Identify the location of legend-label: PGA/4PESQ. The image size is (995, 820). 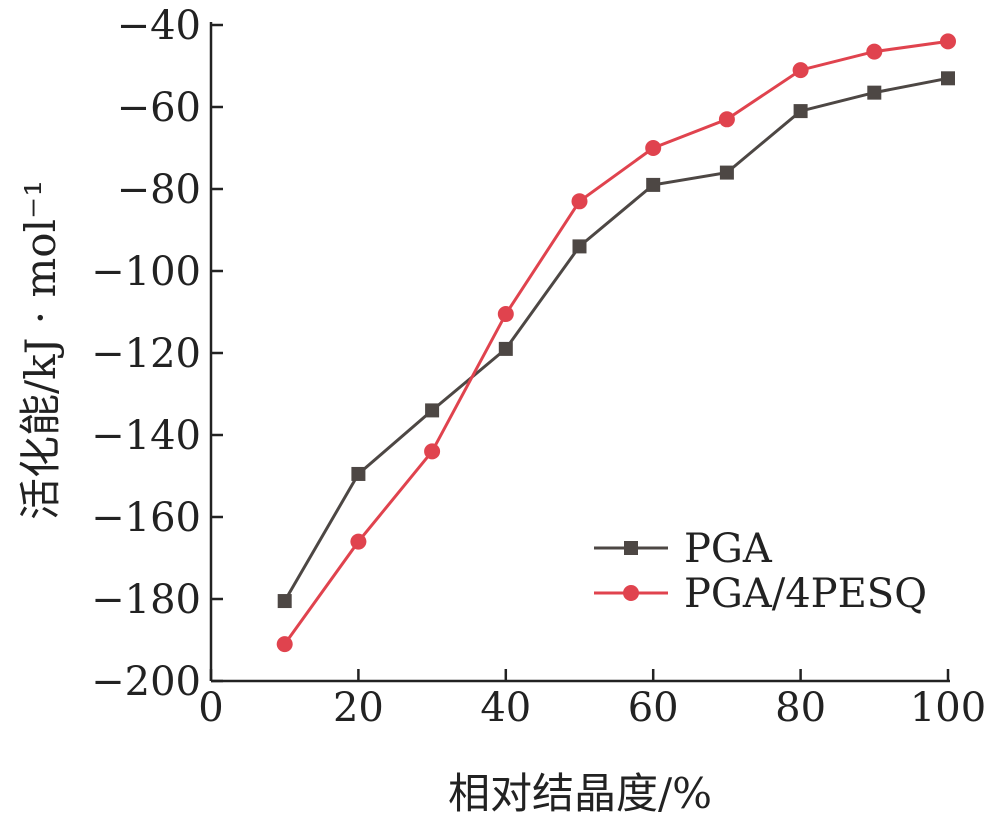
(805, 594).